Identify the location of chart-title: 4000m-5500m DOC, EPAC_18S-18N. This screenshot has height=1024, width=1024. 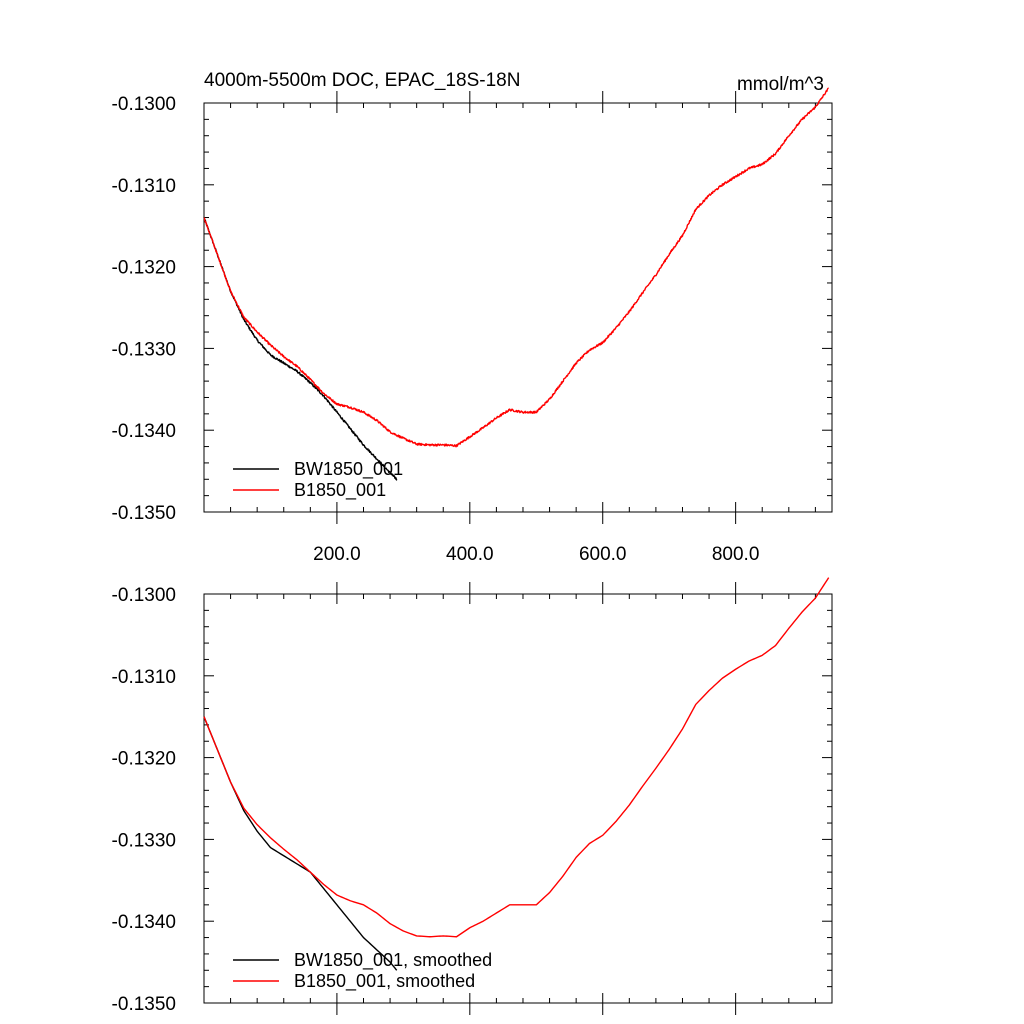
(362, 80).